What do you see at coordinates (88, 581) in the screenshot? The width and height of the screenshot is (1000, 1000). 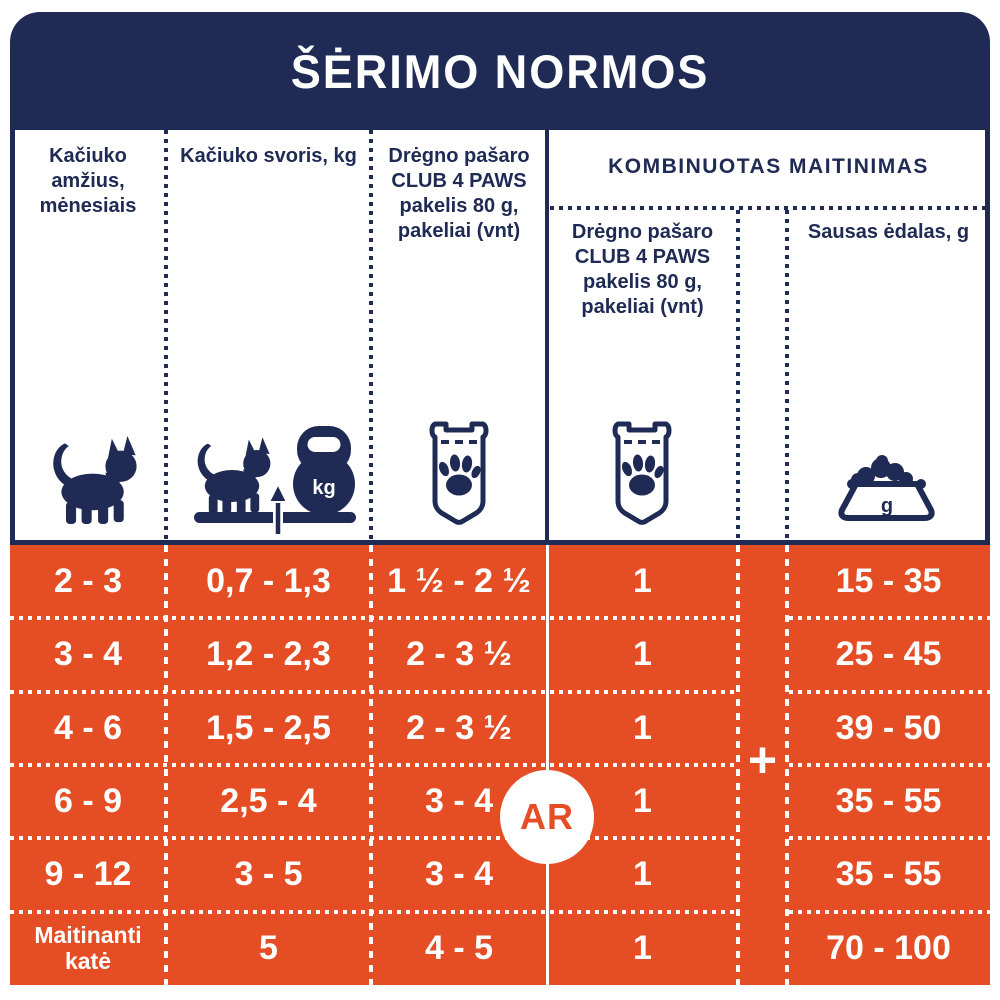 I see `cell-age: 2 - 3` at bounding box center [88, 581].